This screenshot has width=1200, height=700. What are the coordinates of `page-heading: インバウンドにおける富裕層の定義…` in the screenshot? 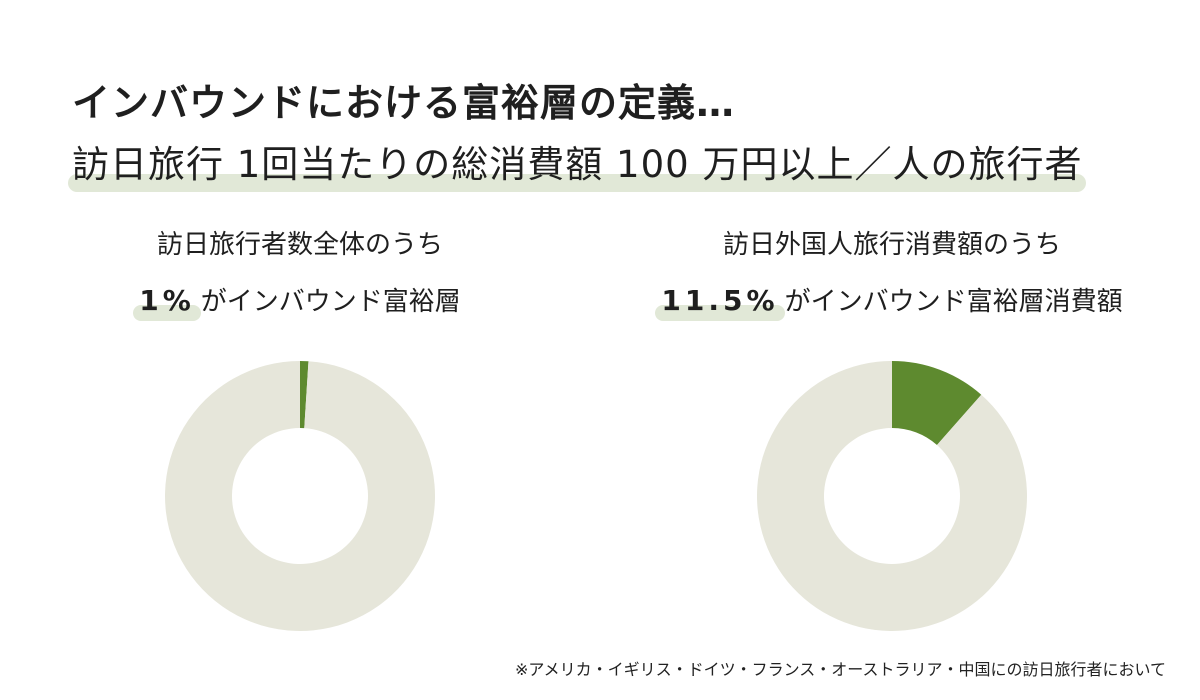 It's located at (404, 103).